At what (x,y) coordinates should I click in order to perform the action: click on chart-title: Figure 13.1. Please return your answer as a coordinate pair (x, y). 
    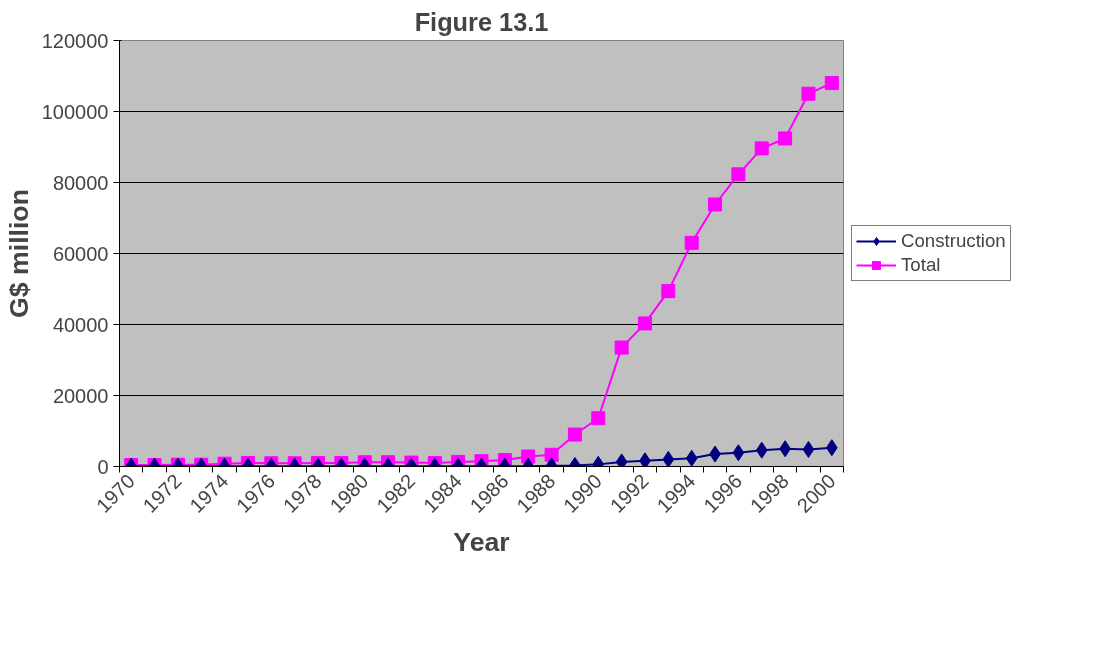
    Looking at the image, I should click on (481, 21).